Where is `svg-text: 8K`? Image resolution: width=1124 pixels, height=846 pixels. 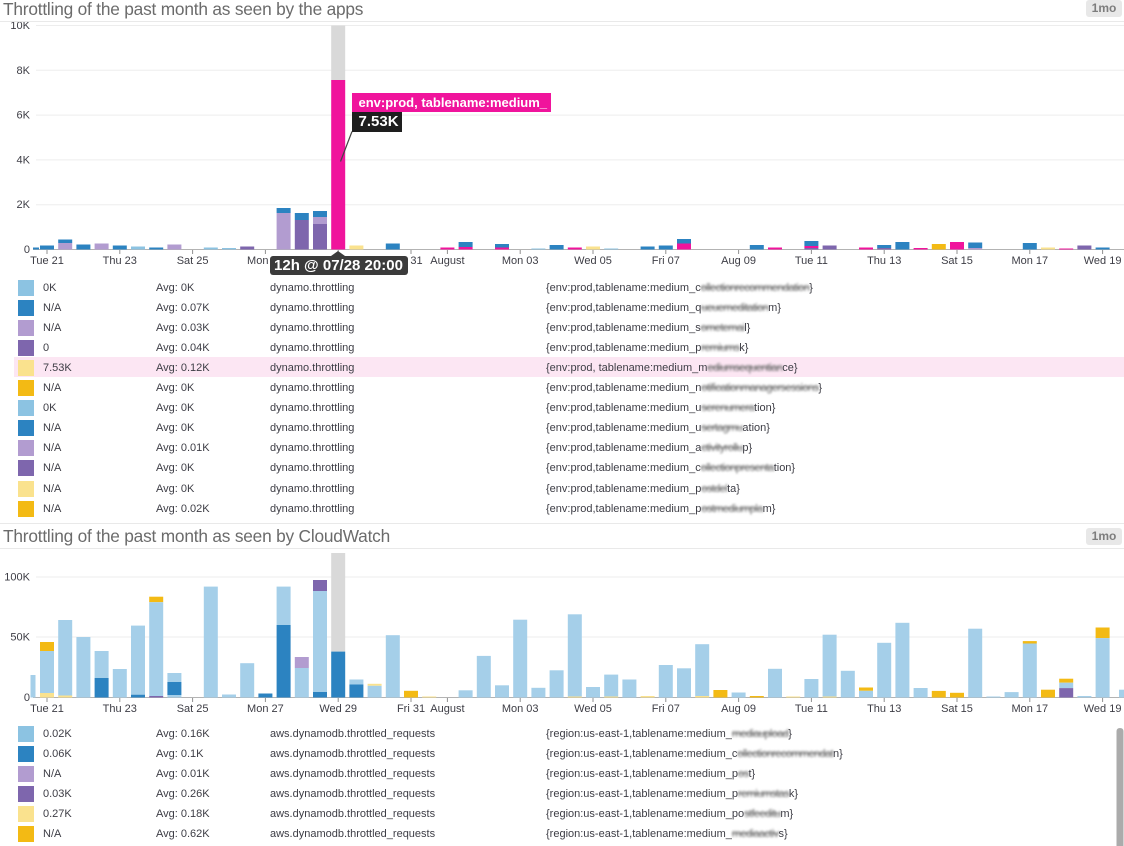 svg-text: 8K is located at coordinates (24, 71).